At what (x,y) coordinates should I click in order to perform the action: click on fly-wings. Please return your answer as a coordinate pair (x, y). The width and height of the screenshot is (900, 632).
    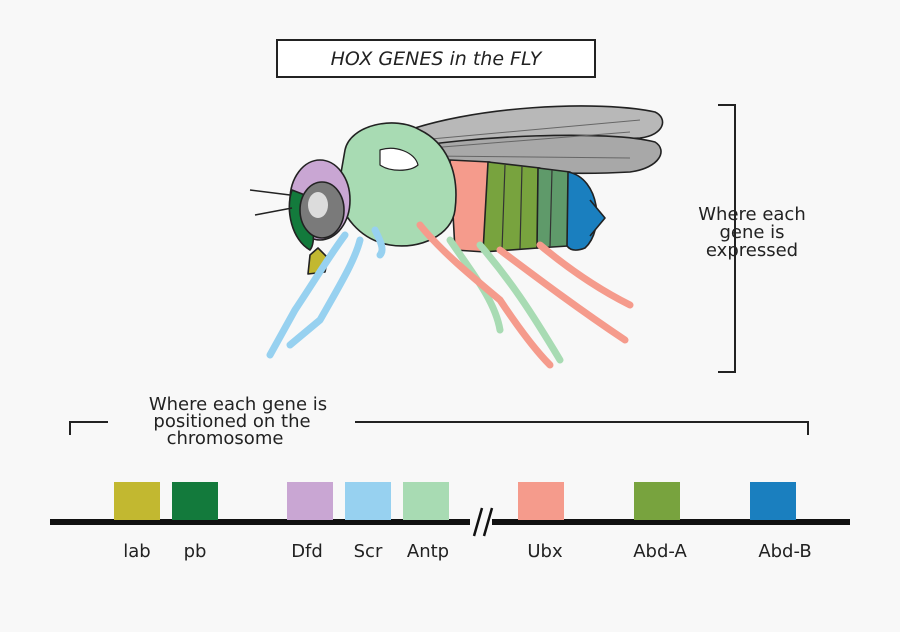
    Looking at the image, I should click on (529, 140).